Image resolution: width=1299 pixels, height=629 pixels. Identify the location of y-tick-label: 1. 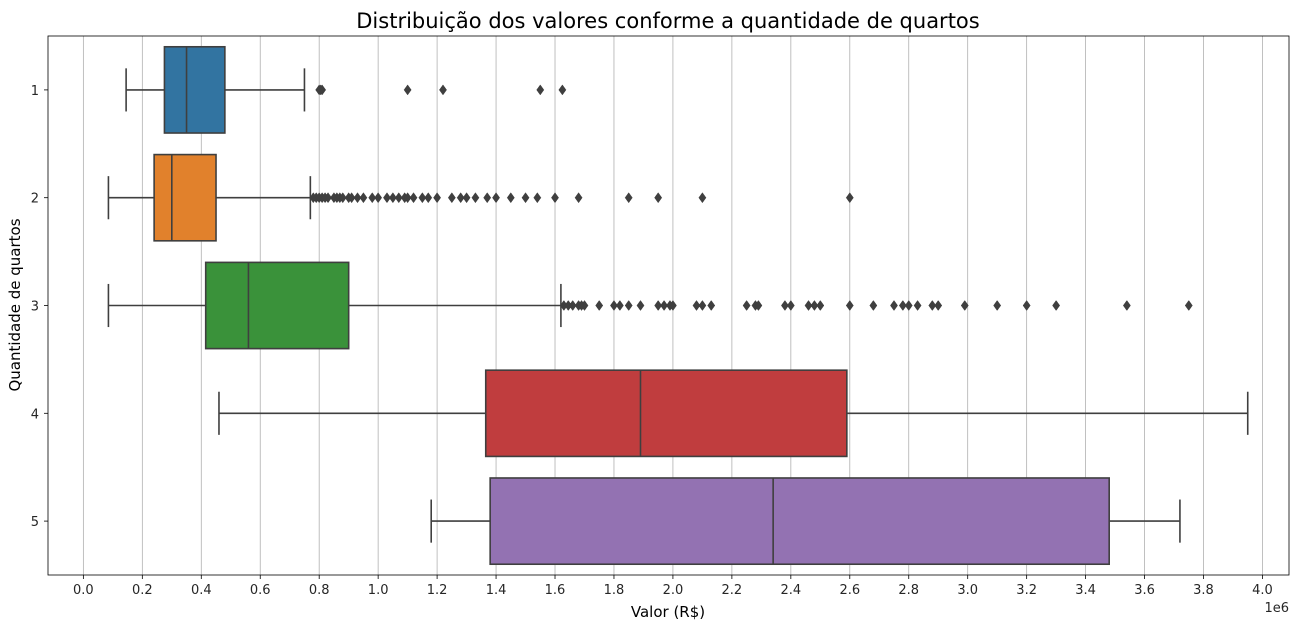
(35, 91).